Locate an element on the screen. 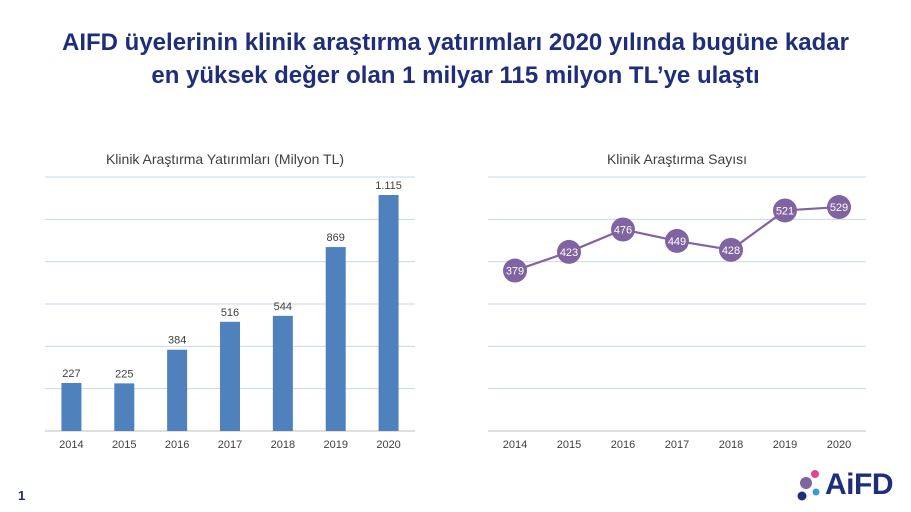 The height and width of the screenshot is (512, 911). page-number: 1 is located at coordinates (22, 495).